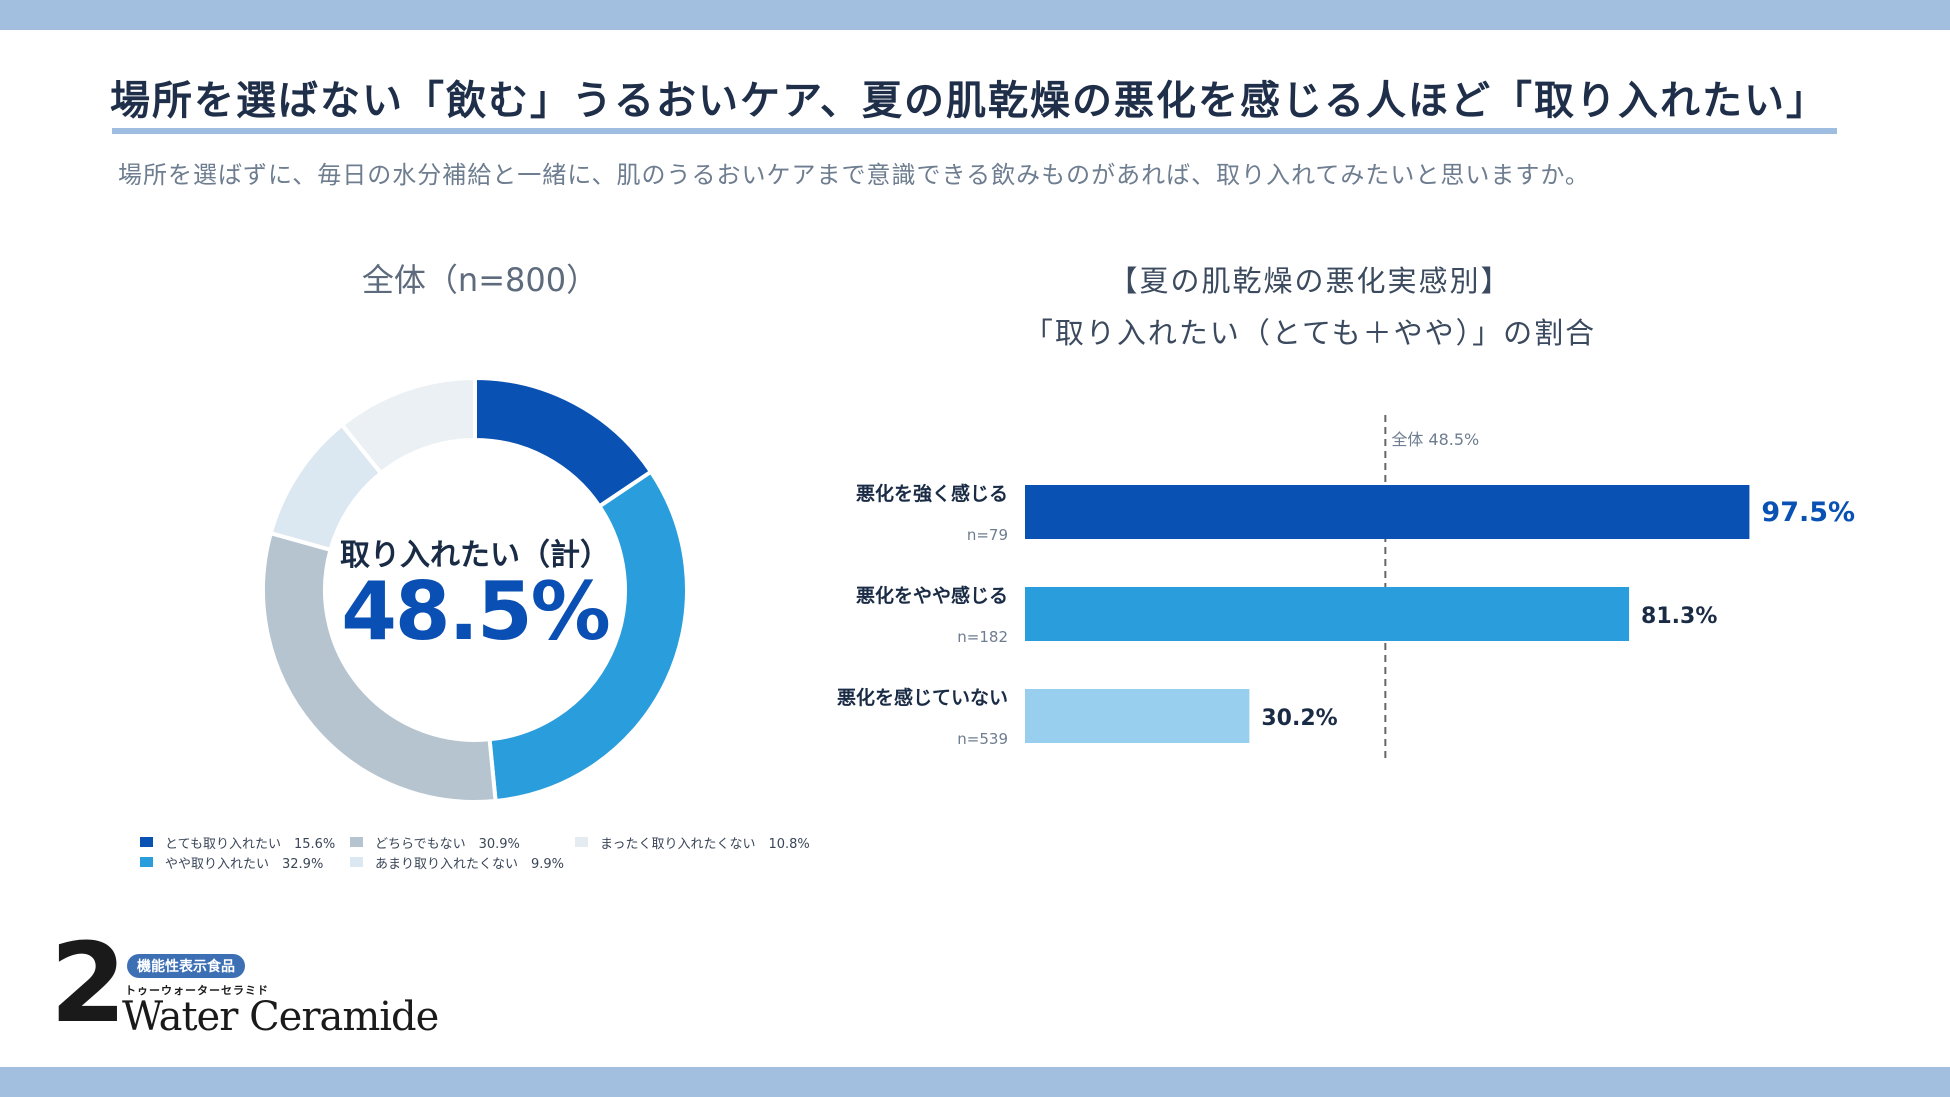 The height and width of the screenshot is (1097, 1950). I want to click on legend-item: やや取り入れたい 32.9%, so click(231, 862).